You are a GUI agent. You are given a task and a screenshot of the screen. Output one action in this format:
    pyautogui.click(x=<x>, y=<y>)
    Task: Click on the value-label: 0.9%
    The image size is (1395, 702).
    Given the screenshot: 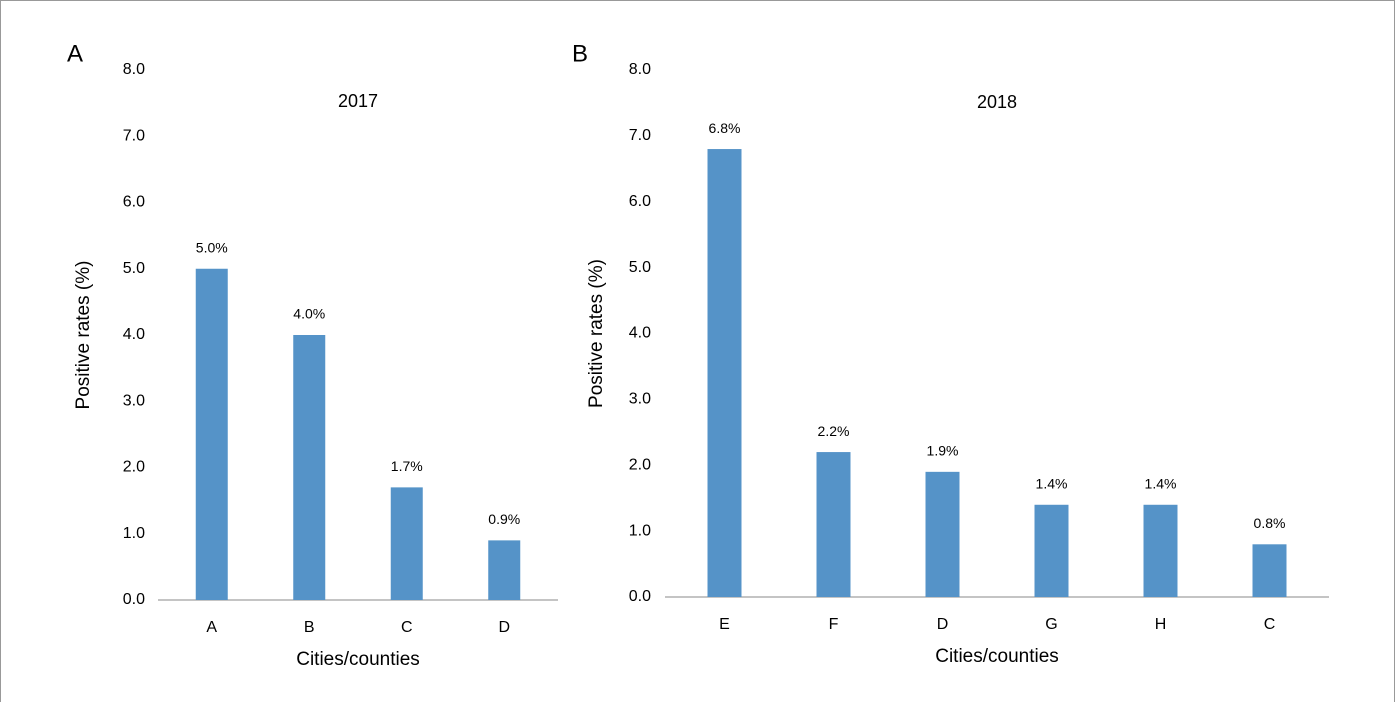 What is the action you would take?
    pyautogui.click(x=504, y=519)
    